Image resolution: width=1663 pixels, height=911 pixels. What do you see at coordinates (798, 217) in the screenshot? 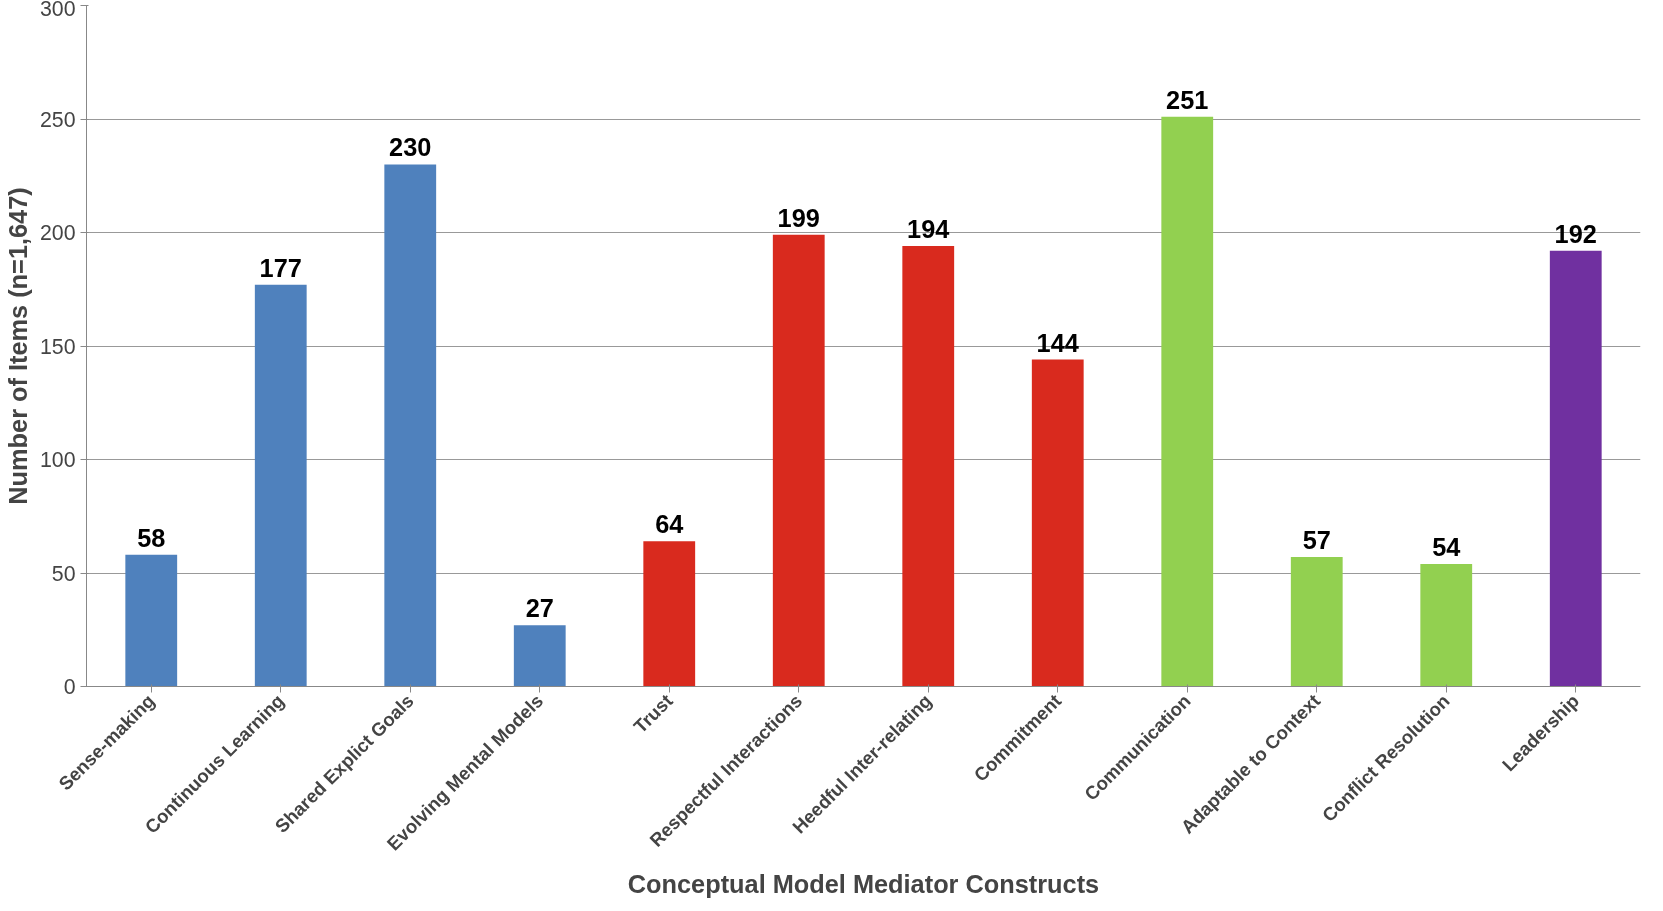
I see `data-label: 199` at bounding box center [798, 217].